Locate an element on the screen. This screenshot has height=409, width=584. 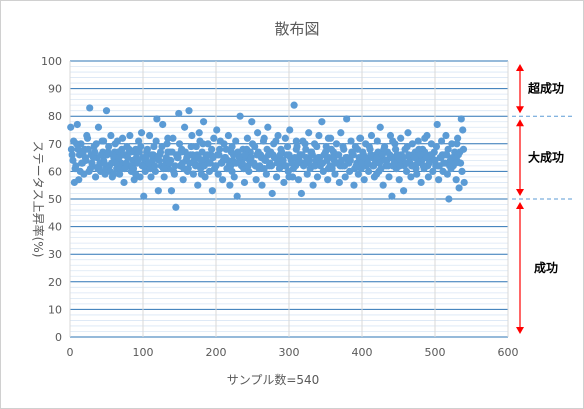
y-tick-label: 100 is located at coordinates (51, 61).